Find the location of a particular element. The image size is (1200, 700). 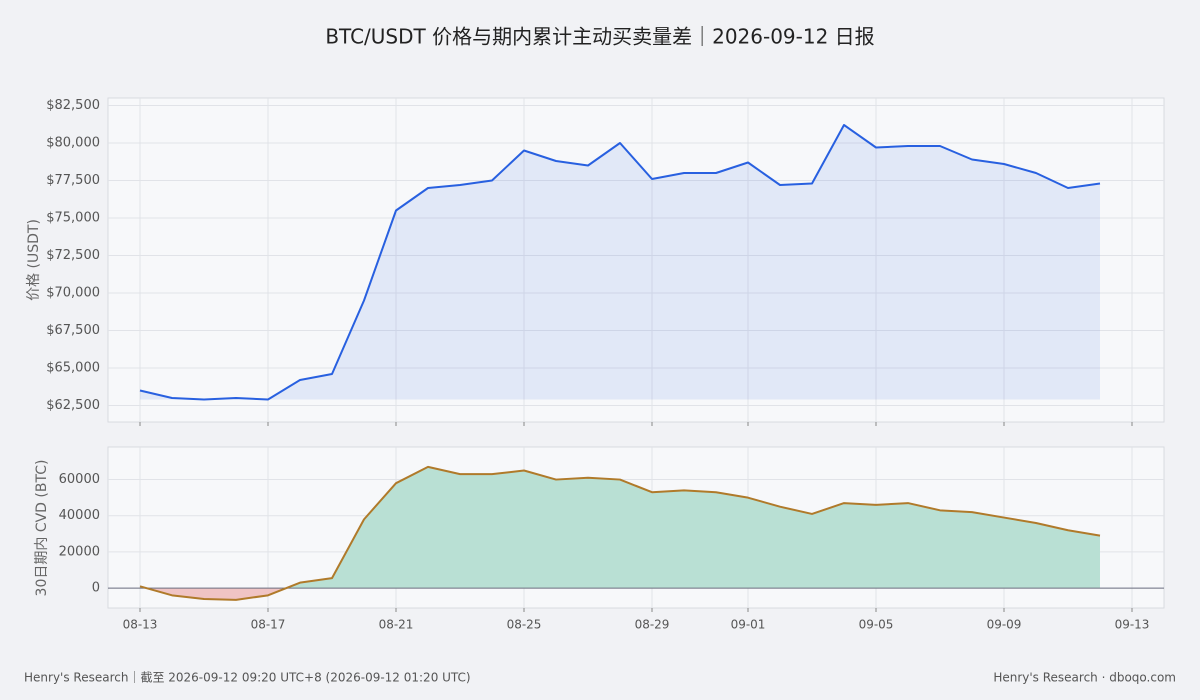

y-tick-label: $75,000 is located at coordinates (73, 218).